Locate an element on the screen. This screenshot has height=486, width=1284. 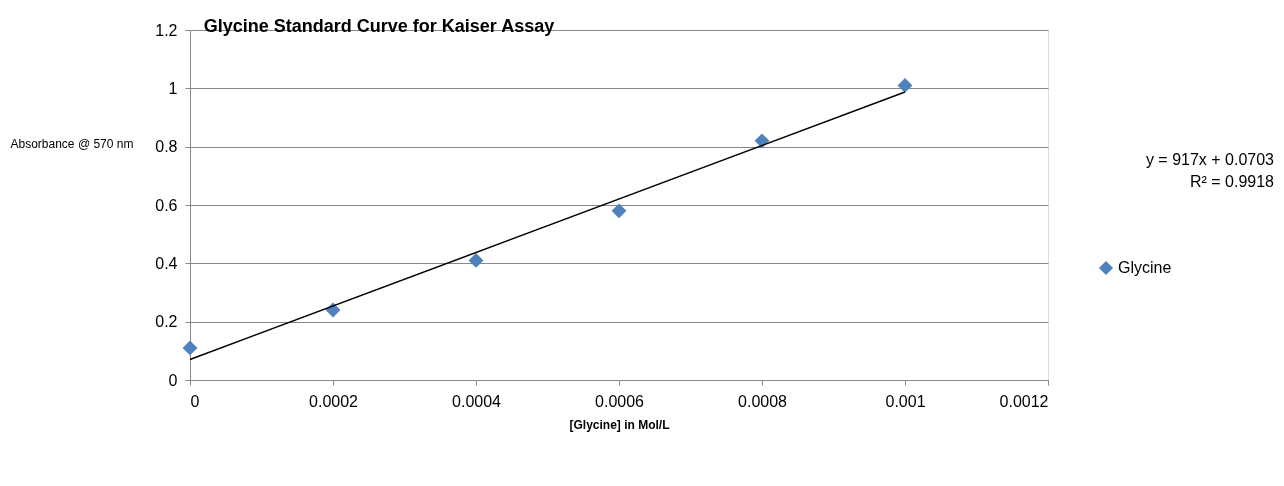
y-tick-label: 0.2 is located at coordinates (166, 322).